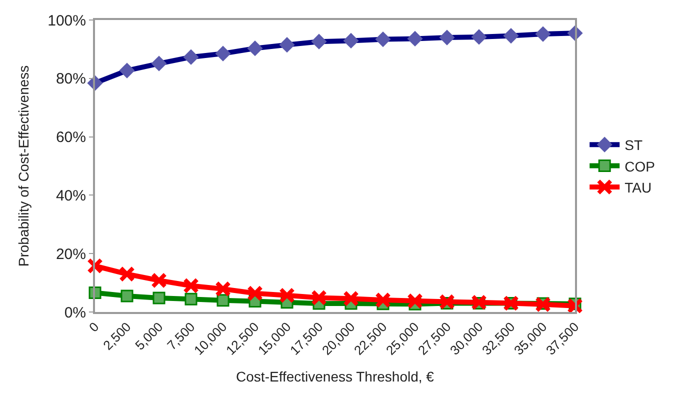 This screenshot has height=402, width=673. What do you see at coordinates (71, 254) in the screenshot?
I see `y-tick-label: 20%` at bounding box center [71, 254].